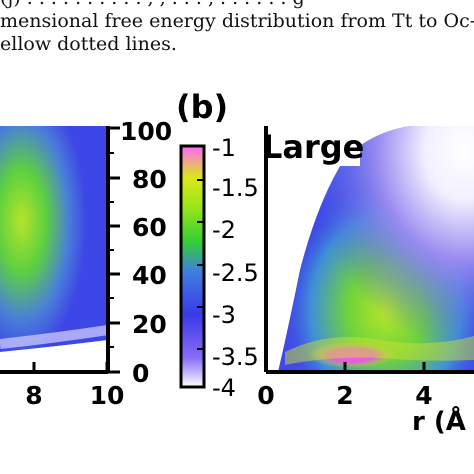 The image size is (474, 474). Describe the element at coordinates (107, 395) in the screenshot. I see `left-xtick-label: 10` at that location.